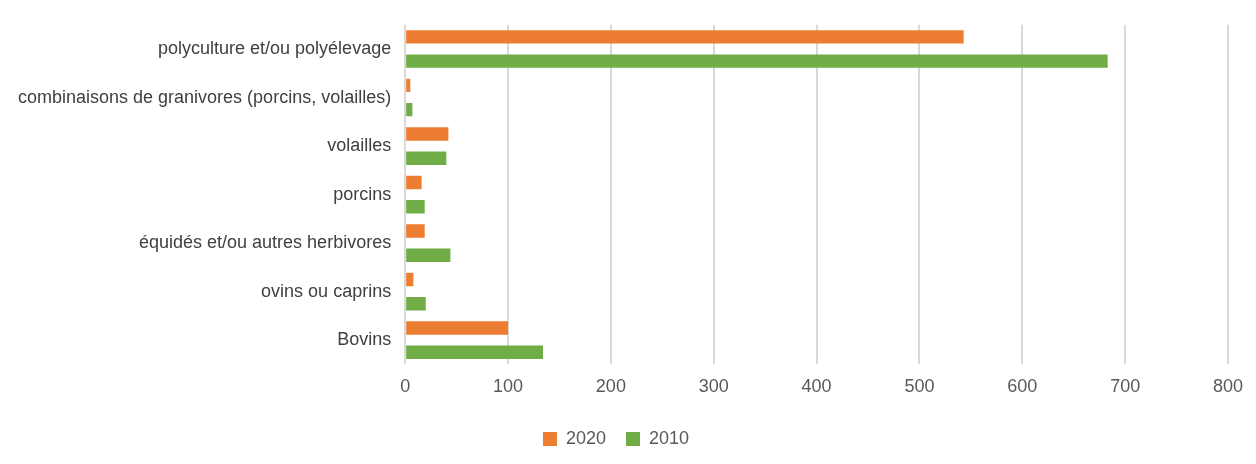 Image resolution: width=1256 pixels, height=464 pixels. I want to click on y-tick-label: polyculture et/ou polyélevage, so click(275, 48).